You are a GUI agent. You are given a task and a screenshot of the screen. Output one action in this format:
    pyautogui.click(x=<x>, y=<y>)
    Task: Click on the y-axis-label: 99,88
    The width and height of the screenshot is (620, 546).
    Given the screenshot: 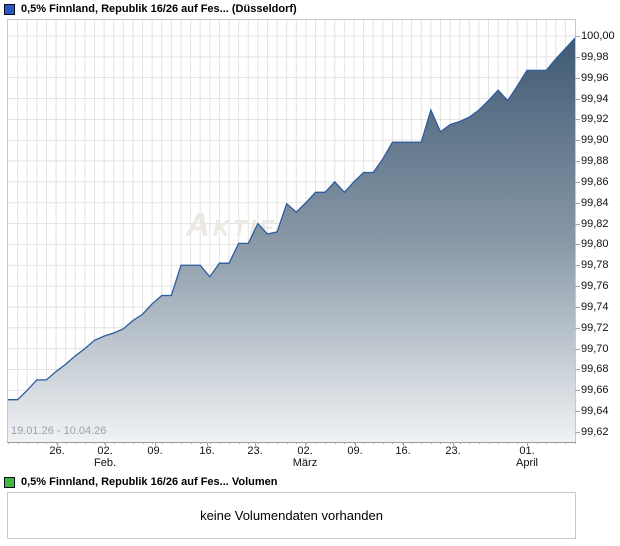 What is the action you would take?
    pyautogui.click(x=595, y=161)
    